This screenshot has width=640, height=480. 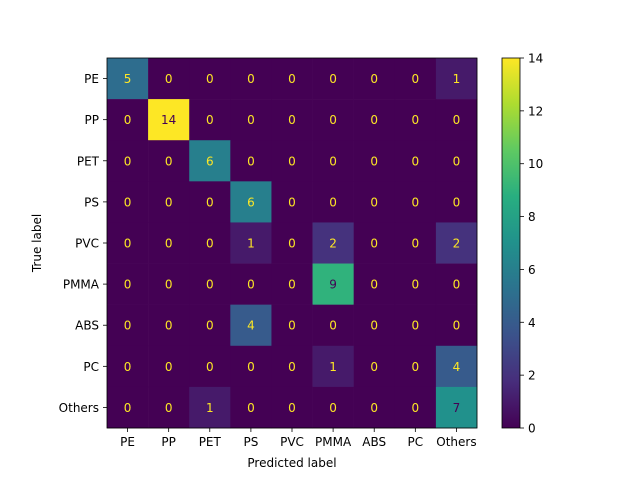 What do you see at coordinates (210, 442) in the screenshot?
I see `x-tick-label: PET` at bounding box center [210, 442].